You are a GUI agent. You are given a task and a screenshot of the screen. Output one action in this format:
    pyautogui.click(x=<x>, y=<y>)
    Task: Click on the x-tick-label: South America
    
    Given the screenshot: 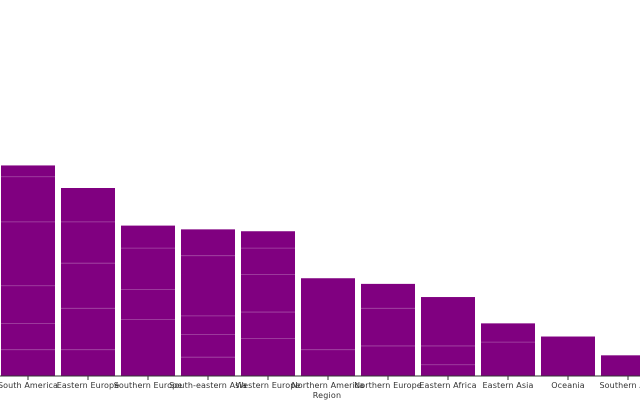 What is the action you would take?
    pyautogui.click(x=29, y=385)
    